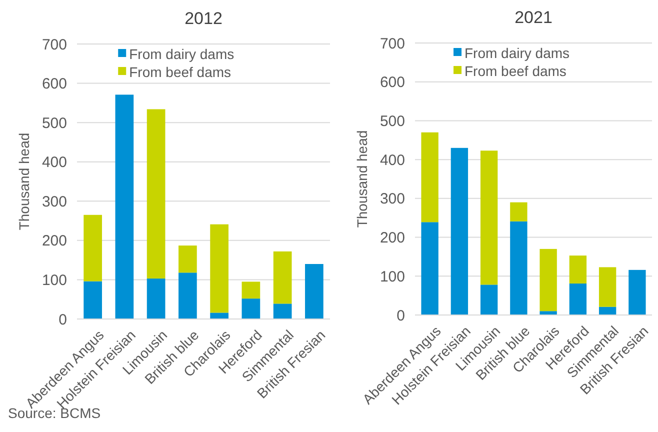  What do you see at coordinates (203, 18) in the screenshot?
I see `chart-title: 2012` at bounding box center [203, 18].